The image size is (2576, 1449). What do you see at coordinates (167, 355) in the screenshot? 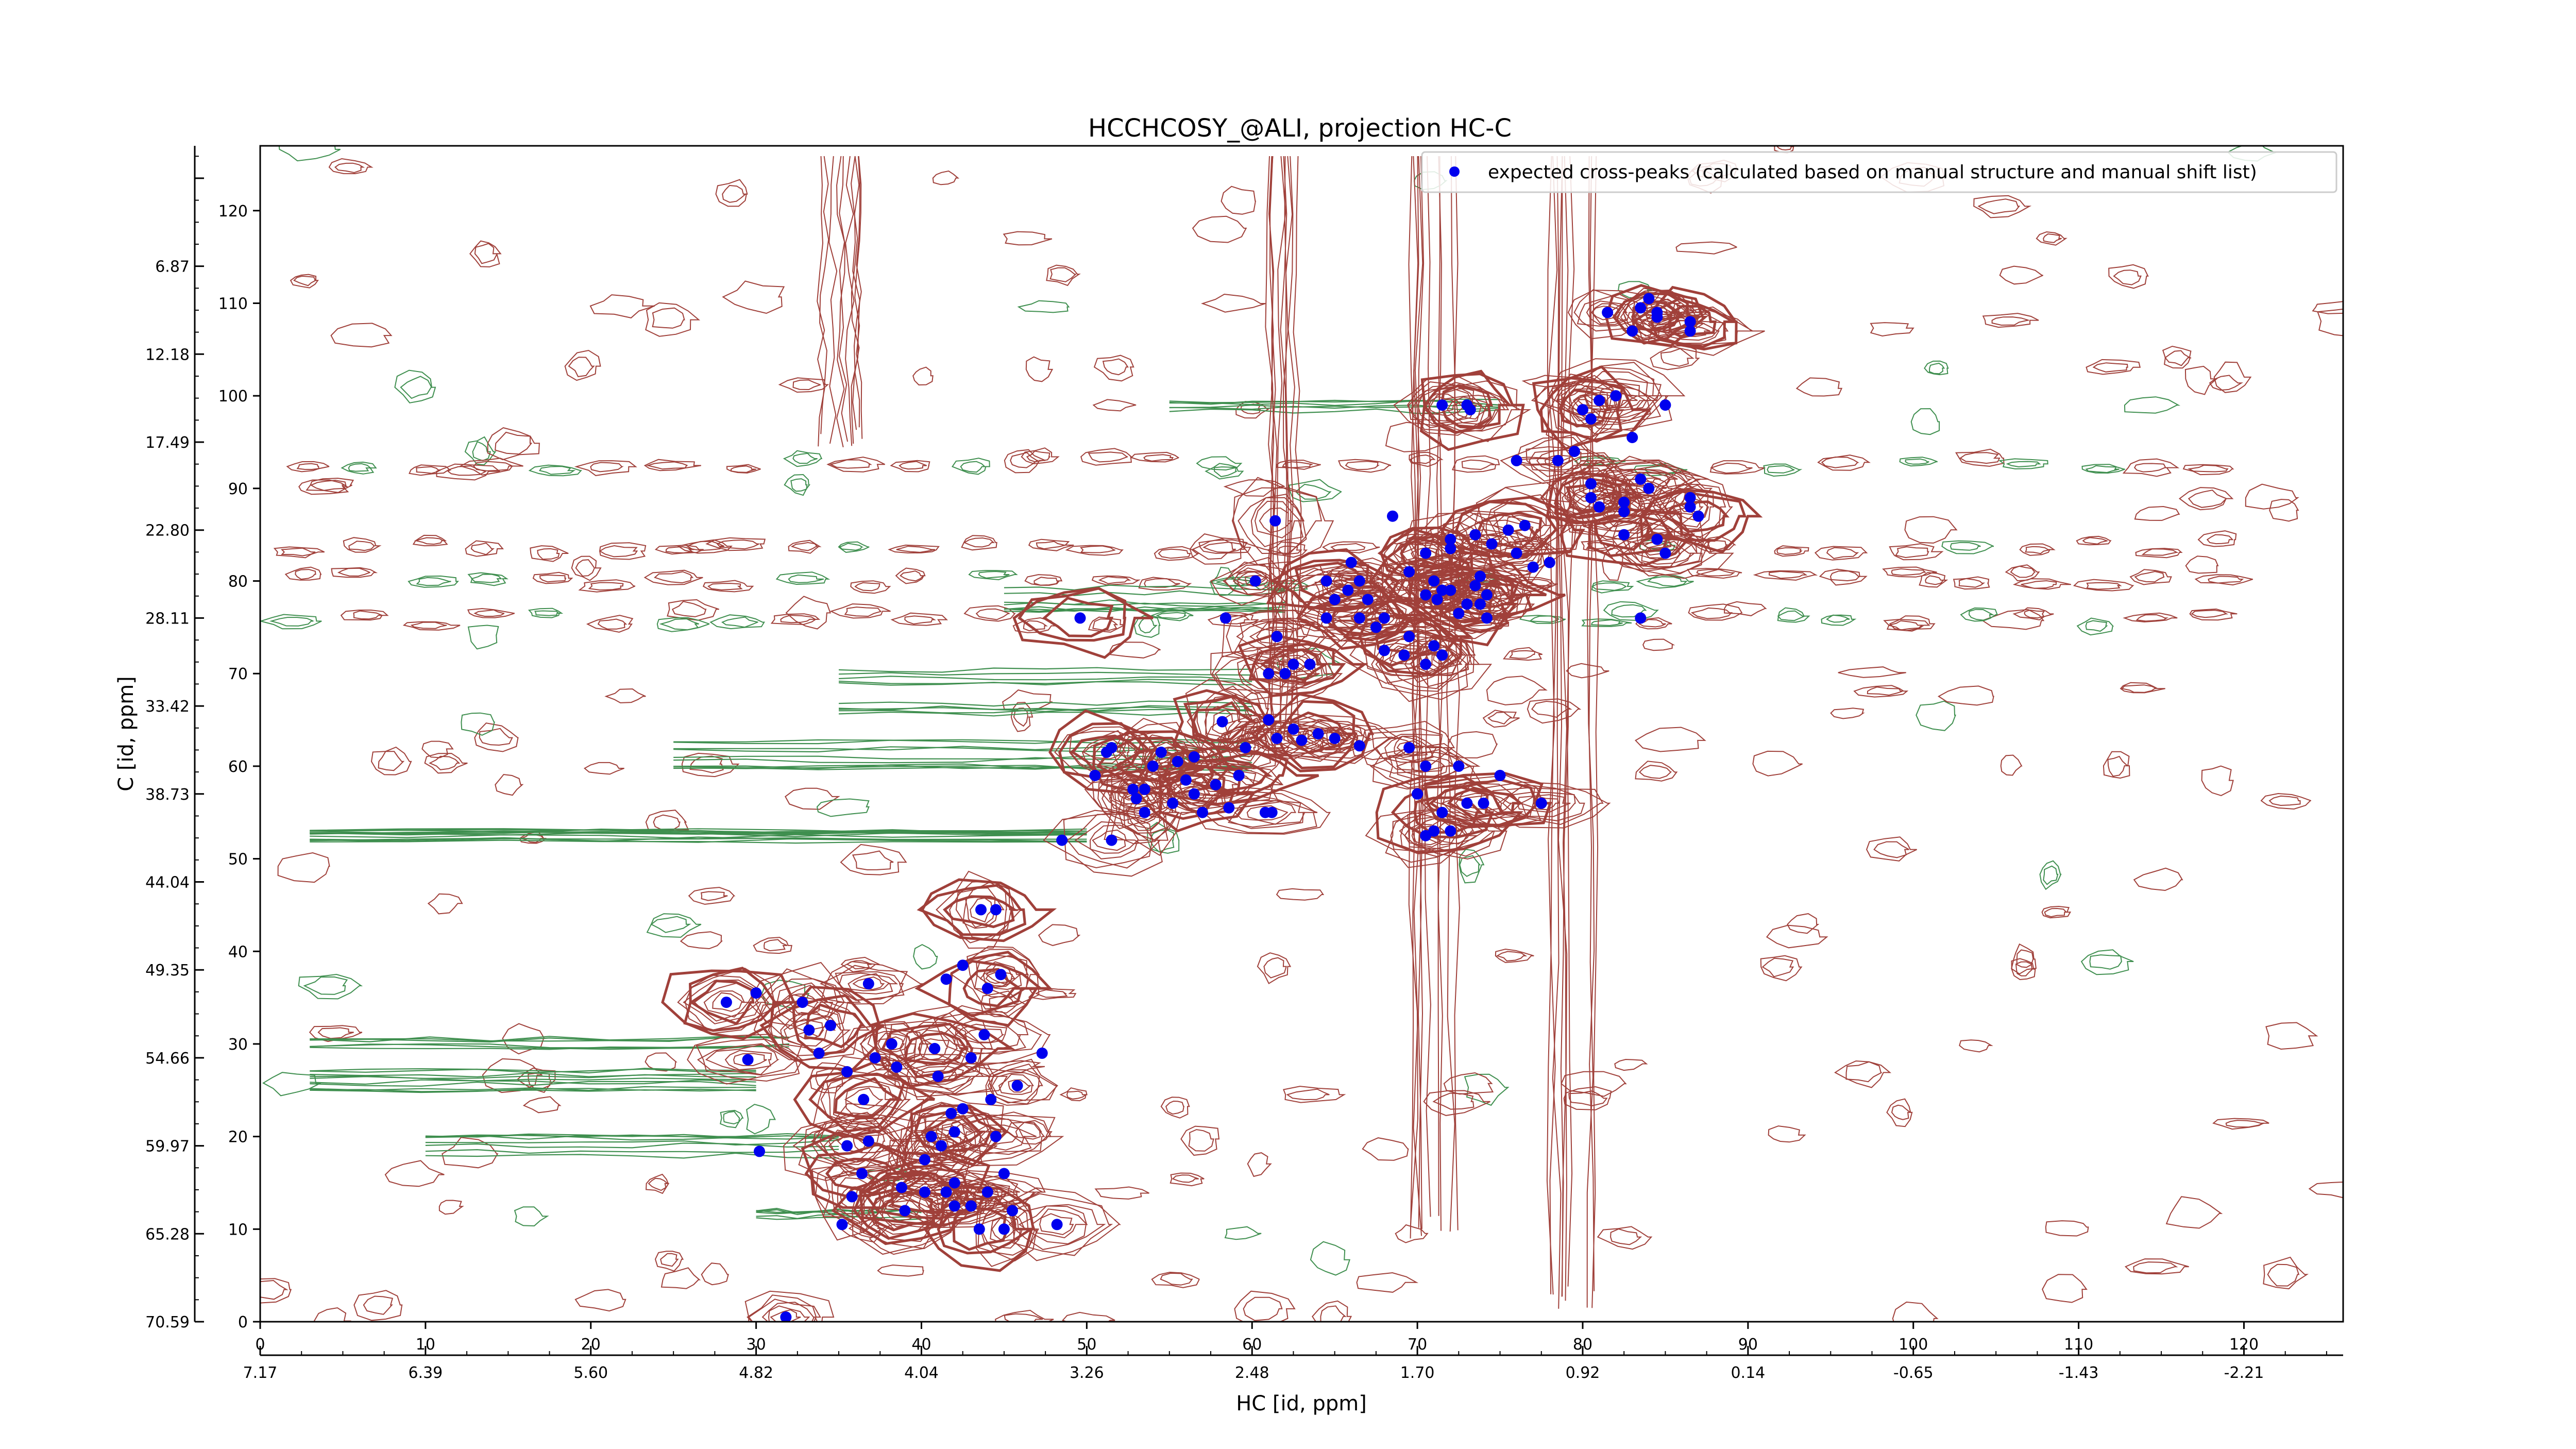
I see `y-ppm-tick-label: 12.18` at bounding box center [167, 355].